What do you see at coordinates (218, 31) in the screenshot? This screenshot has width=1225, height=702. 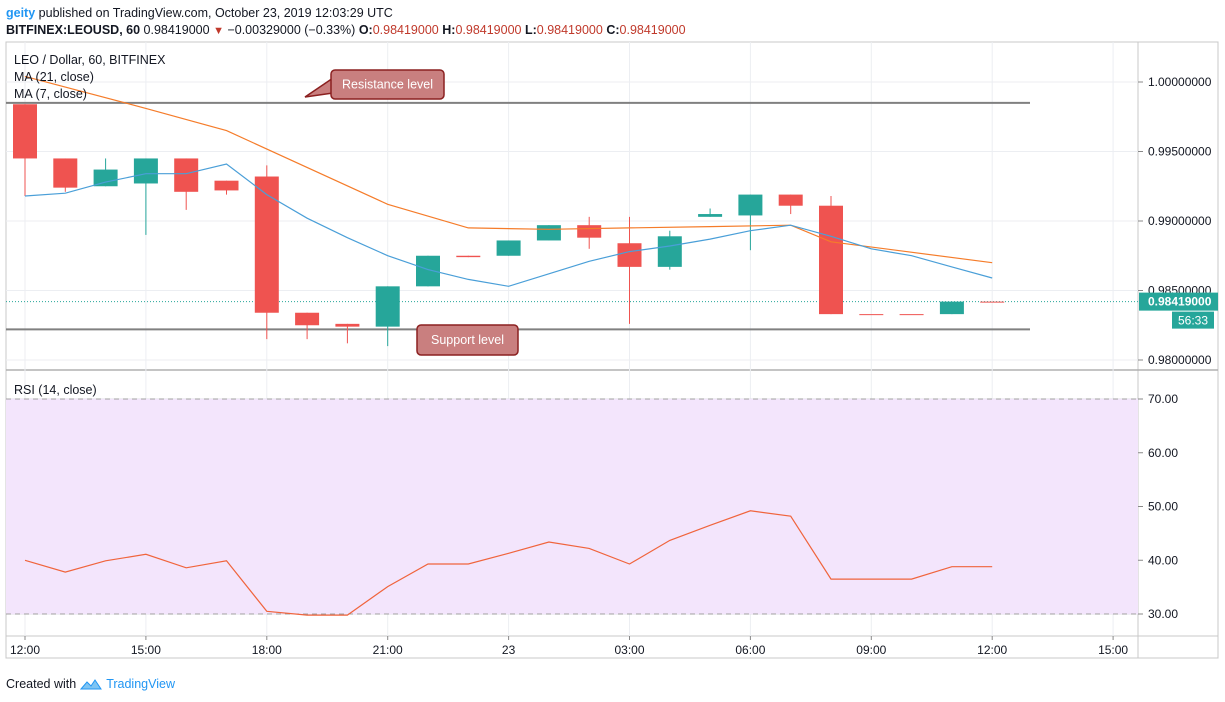 I see `down-triangle-icon: ▼` at bounding box center [218, 31].